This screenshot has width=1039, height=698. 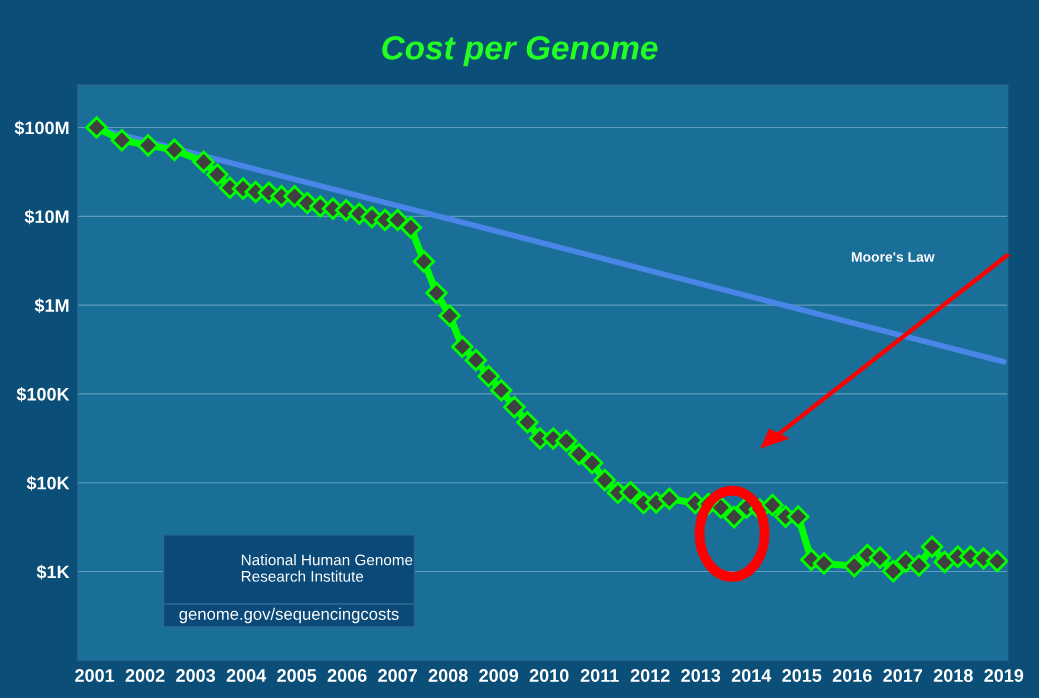 I want to click on y-tick-label: $10K, so click(x=48, y=483).